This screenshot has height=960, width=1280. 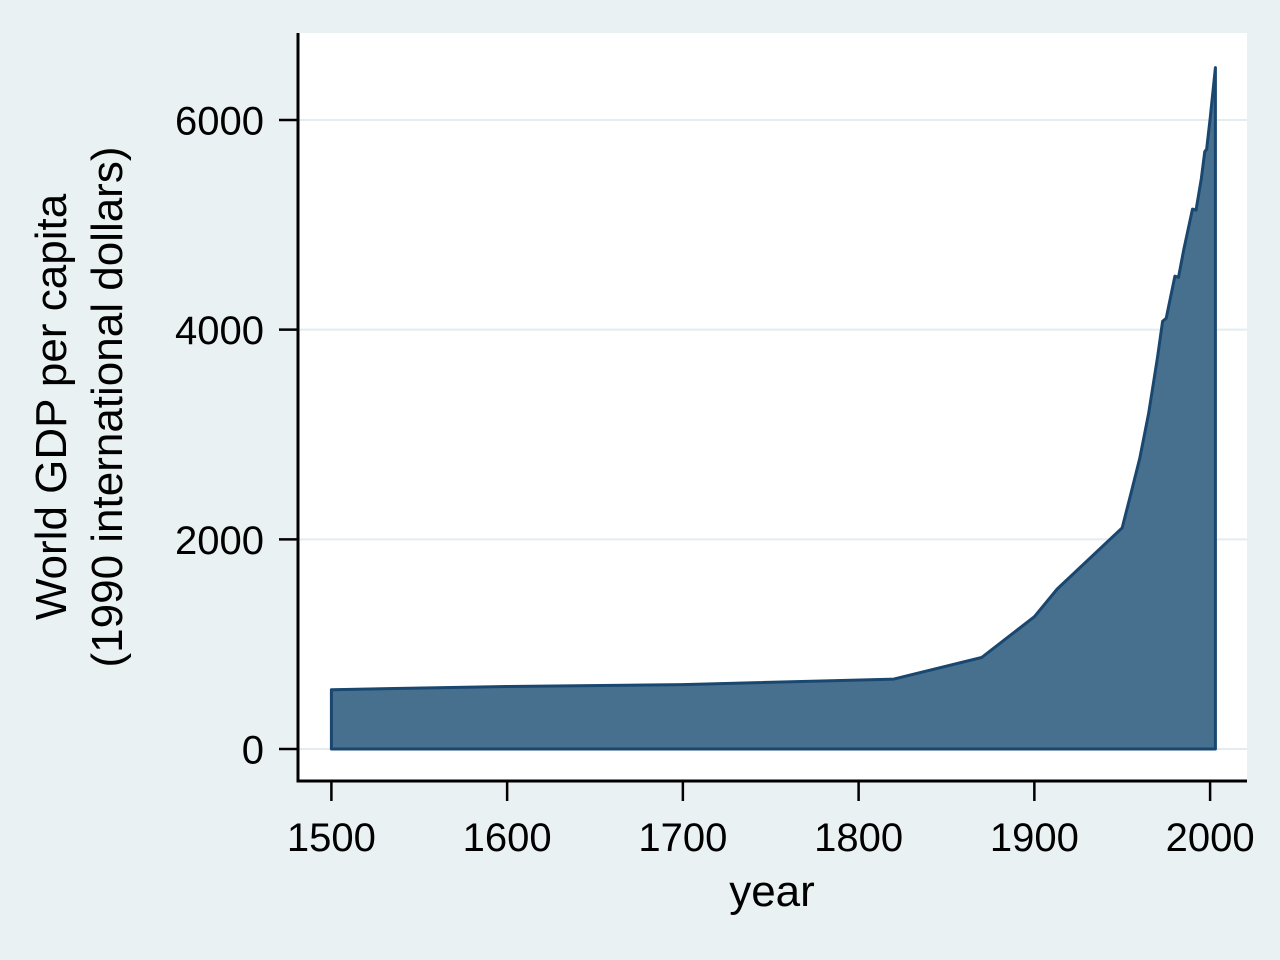 What do you see at coordinates (219, 121) in the screenshot?
I see `y-tick-label-6000: 6000` at bounding box center [219, 121].